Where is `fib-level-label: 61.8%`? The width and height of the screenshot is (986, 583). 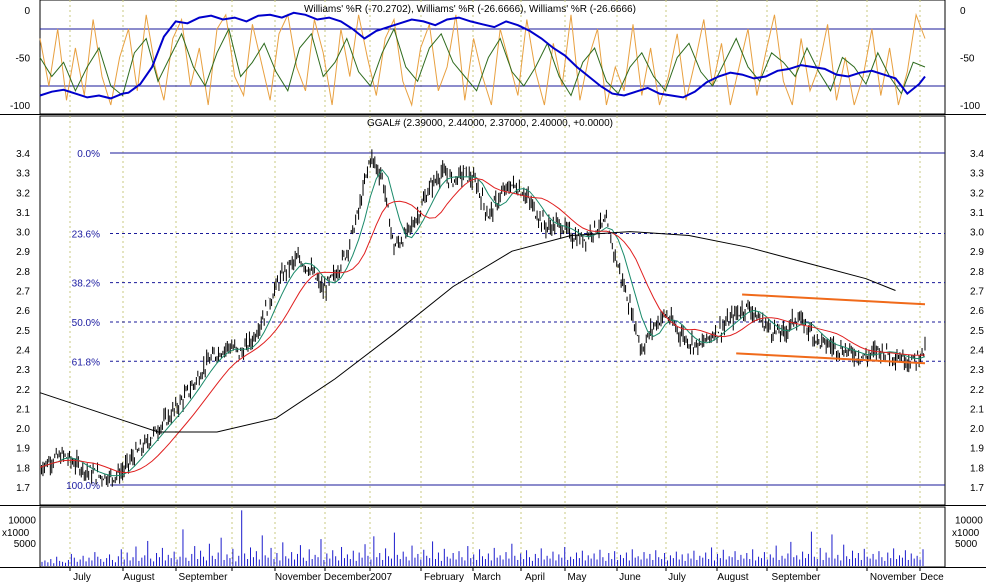
fib-level-label: 61.8% is located at coordinates (86, 362).